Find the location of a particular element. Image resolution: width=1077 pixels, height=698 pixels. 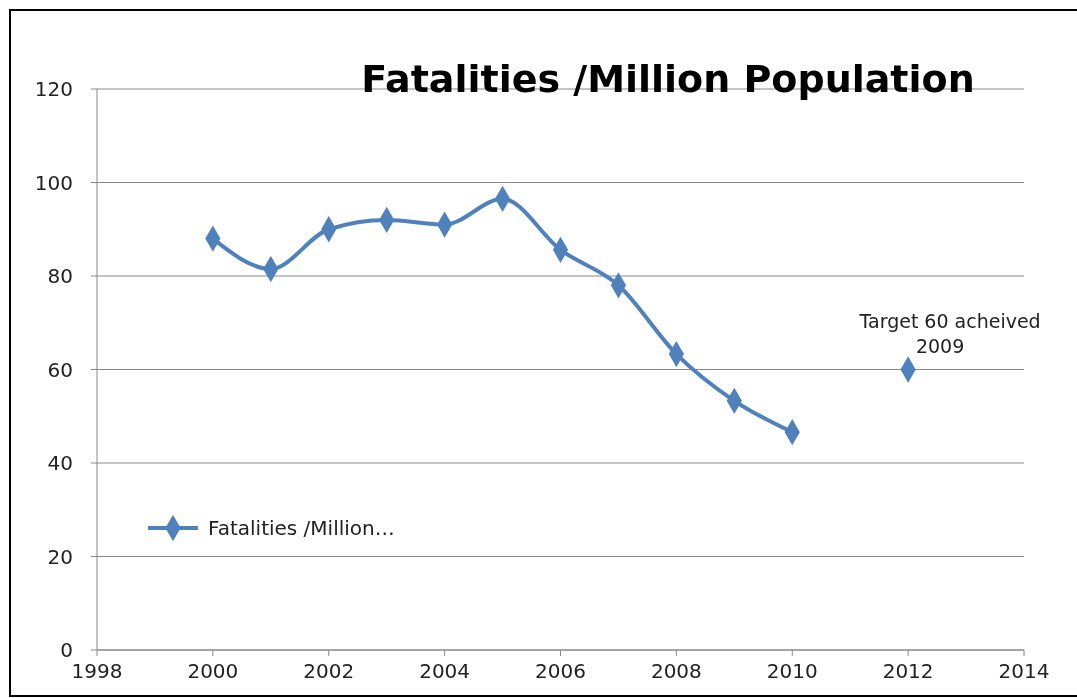

x-tick-label: 2012 is located at coordinates (908, 671).